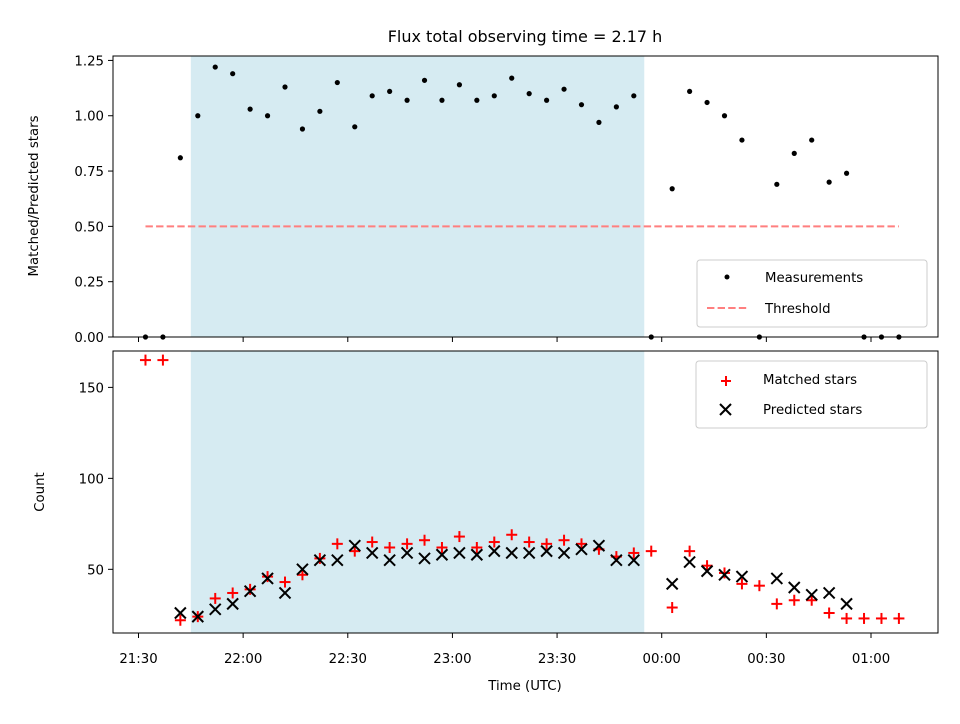 This screenshot has height=724, width=960. What do you see at coordinates (89, 61) in the screenshot?
I see `top-y-tick-label: 1.25` at bounding box center [89, 61].